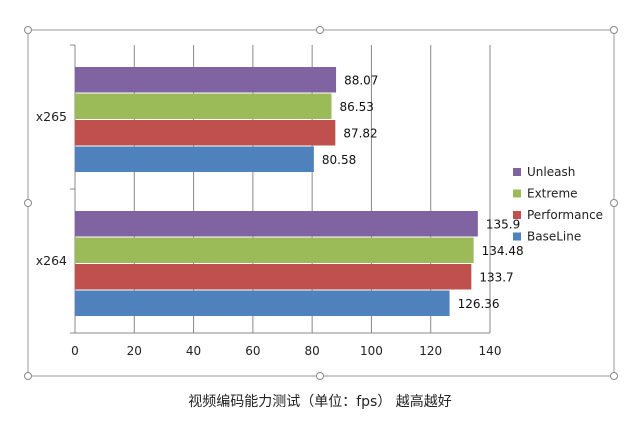 The height and width of the screenshot is (428, 640). I want to click on bar-unleash-x265, so click(206, 80).